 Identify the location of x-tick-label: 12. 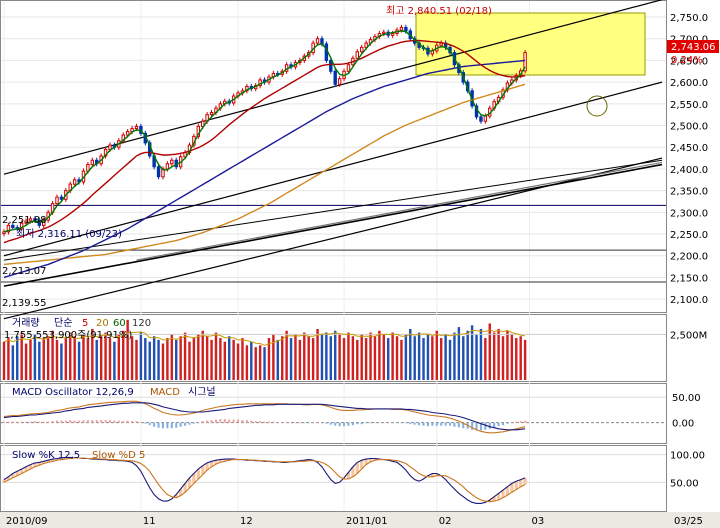
(246, 521).